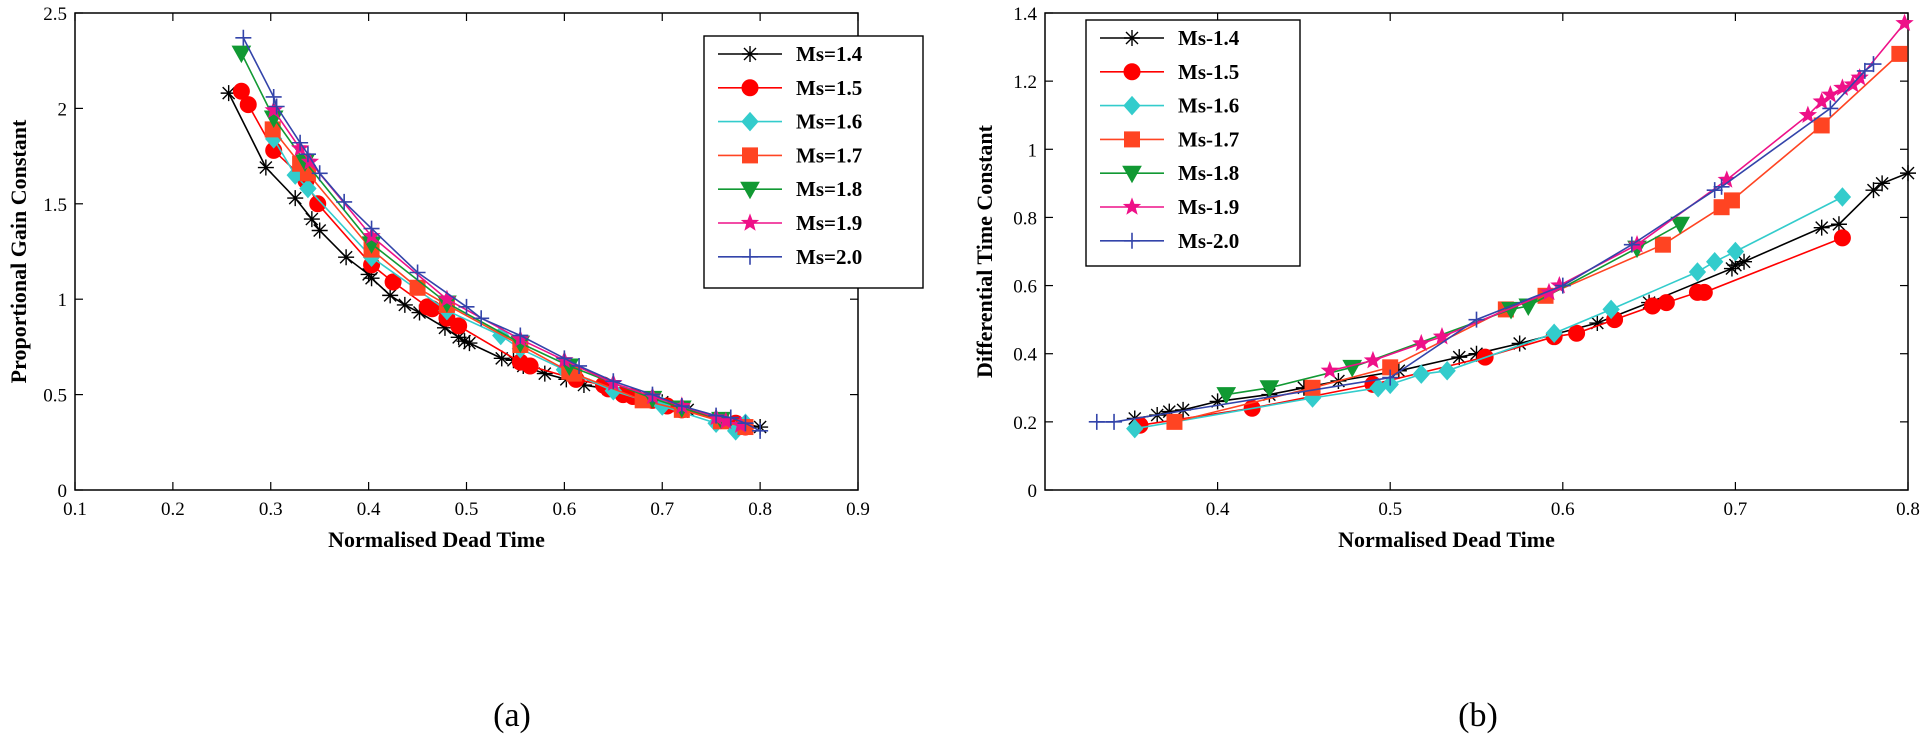 Image resolution: width=1924 pixels, height=738 pixels. I want to click on x-axis-label: Normalised Dead Time, so click(436, 539).